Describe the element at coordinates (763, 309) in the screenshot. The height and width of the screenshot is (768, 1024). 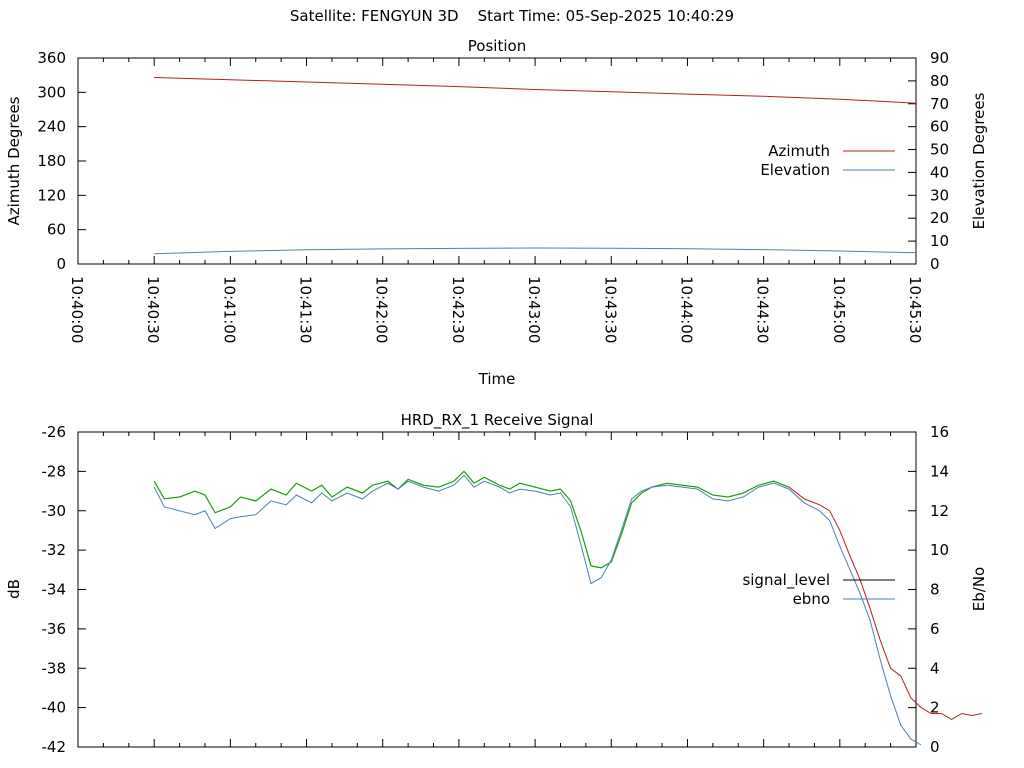
I see `position-x-tick-label: 10:44:30` at that location.